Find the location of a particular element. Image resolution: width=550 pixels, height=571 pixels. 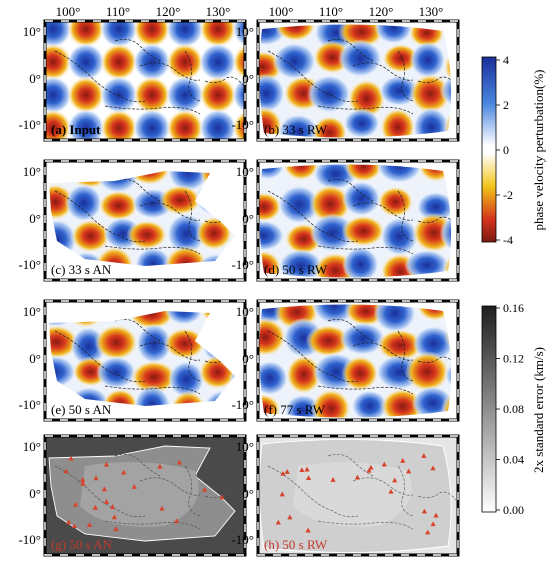

longitude-tick-label: 130° is located at coordinates (218, 11).